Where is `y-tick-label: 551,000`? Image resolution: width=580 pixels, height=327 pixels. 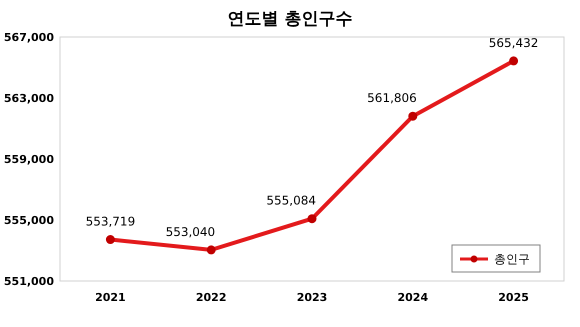 y-tick-label: 551,000 is located at coordinates (29, 281).